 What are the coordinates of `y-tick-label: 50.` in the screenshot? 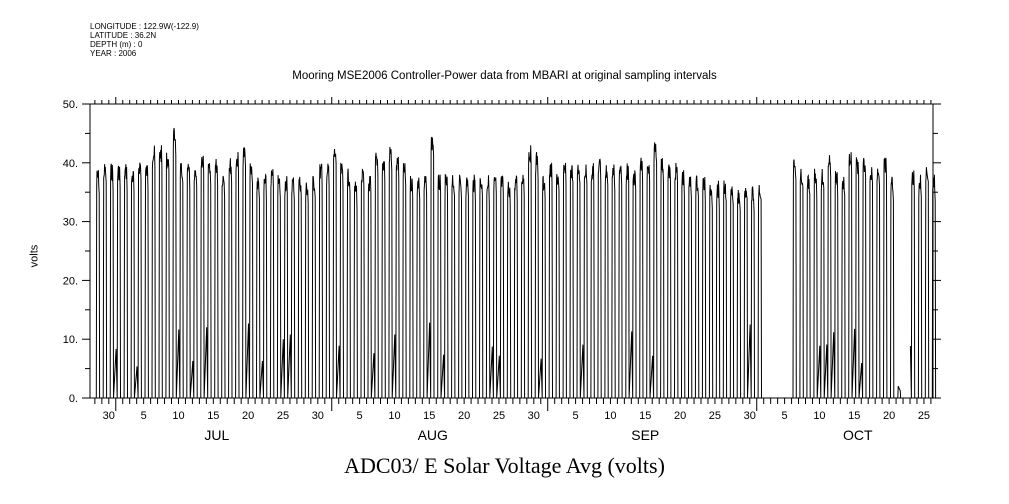 It's located at (70, 105).